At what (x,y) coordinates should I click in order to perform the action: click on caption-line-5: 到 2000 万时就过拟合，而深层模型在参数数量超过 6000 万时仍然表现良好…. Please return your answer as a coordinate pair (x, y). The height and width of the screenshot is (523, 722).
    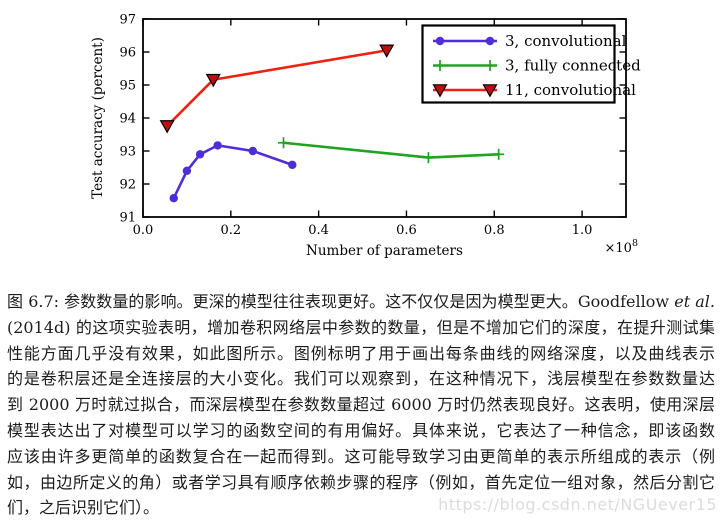
    Looking at the image, I should click on (361, 405).